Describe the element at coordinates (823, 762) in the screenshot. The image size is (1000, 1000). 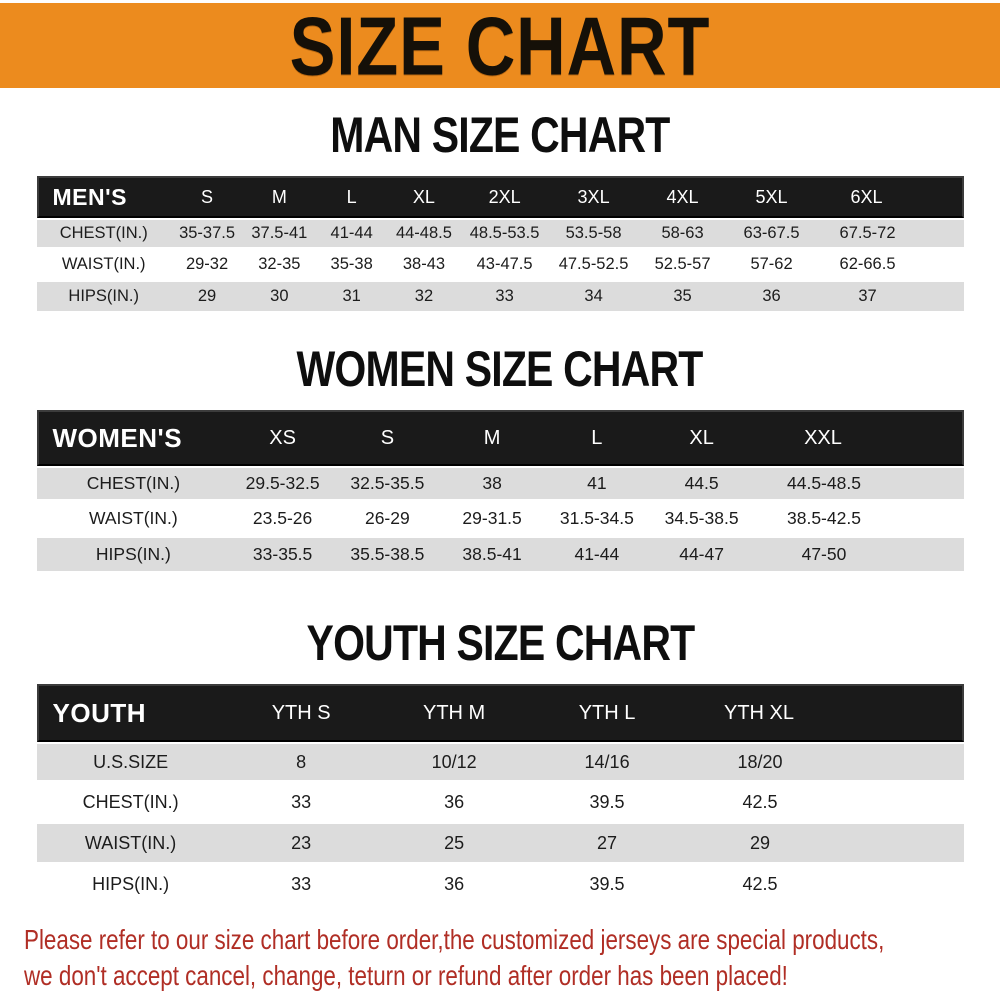
I see `size-value: 18/20` at that location.